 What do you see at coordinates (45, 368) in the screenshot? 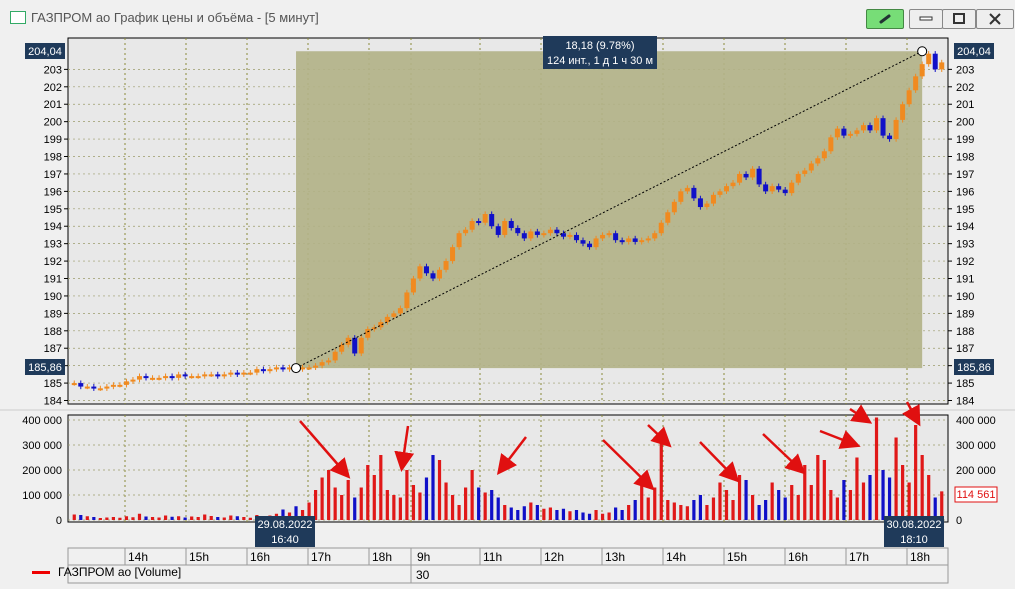
I see `svg-text: 185,86` at bounding box center [45, 368].